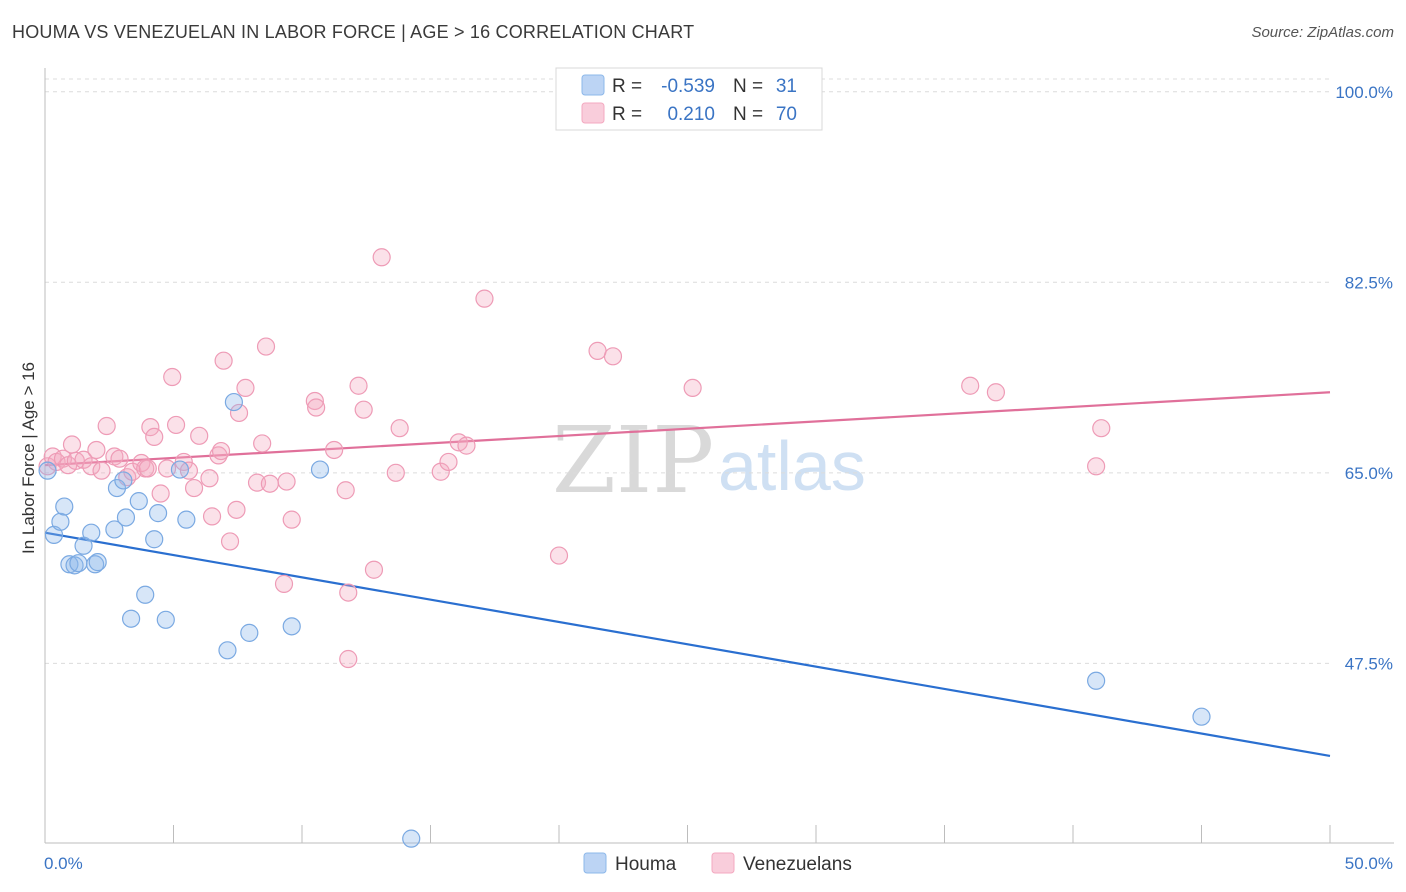 This screenshot has height=892, width=1406. What do you see at coordinates (709, 460) in the screenshot?
I see `watermark: ZIP atlas` at bounding box center [709, 460].